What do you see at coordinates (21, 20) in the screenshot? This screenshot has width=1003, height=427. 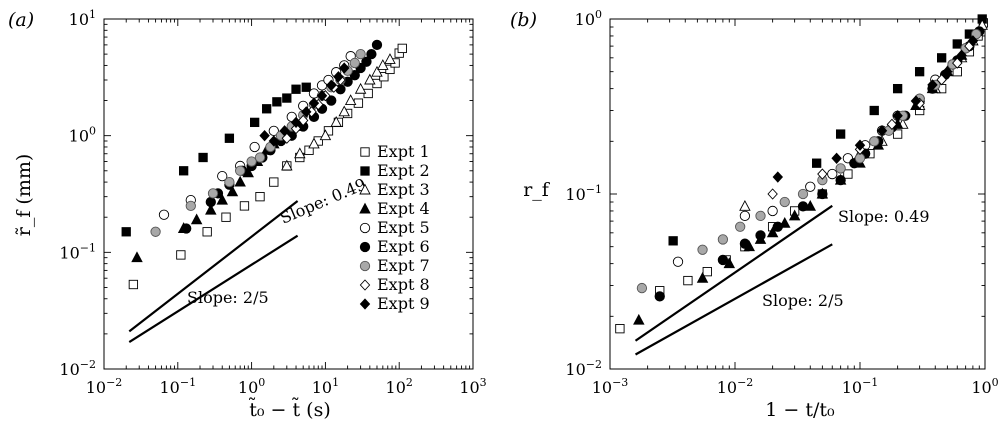 I see `panel-label: (a)` at bounding box center [21, 20].